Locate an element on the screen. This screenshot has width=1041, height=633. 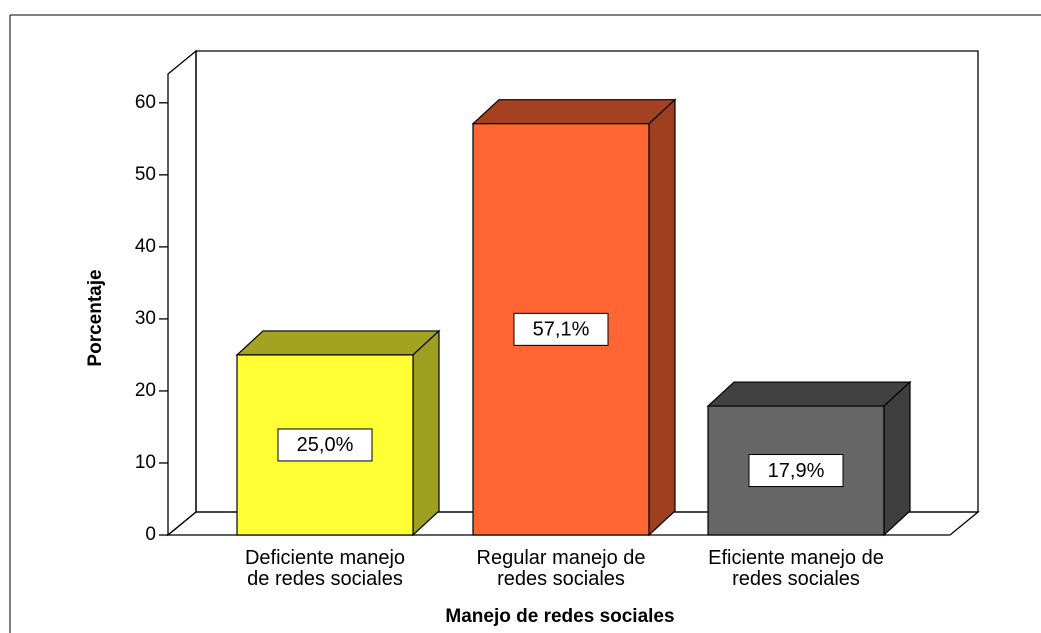
y-axis-title: Porcentaje is located at coordinates (95, 317).